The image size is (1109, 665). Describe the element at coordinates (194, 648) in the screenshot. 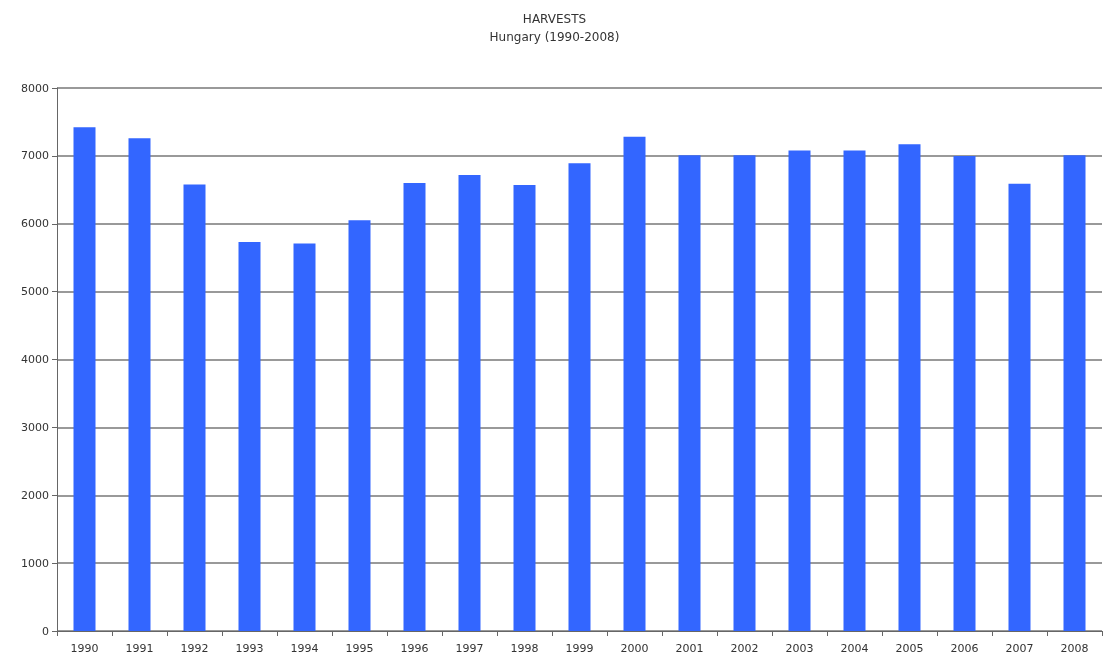

I see `x-tick-label: 1992` at that location.